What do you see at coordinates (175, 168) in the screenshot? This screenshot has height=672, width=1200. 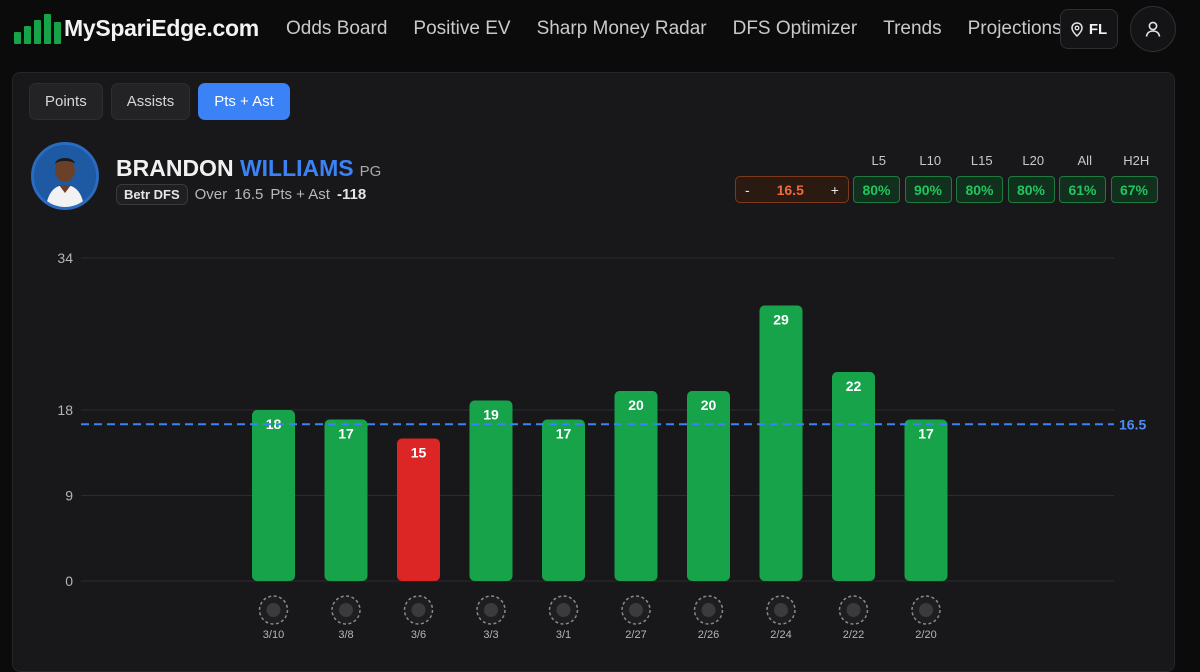 I see `player-first-name: BRANDON` at bounding box center [175, 168].